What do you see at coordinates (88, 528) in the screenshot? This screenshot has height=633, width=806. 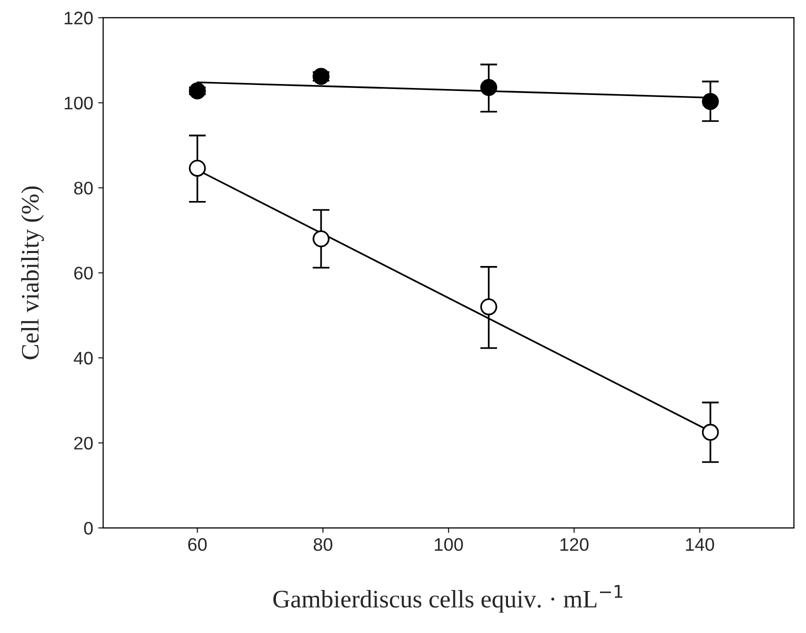 I see `y-tick-label: 0` at bounding box center [88, 528].